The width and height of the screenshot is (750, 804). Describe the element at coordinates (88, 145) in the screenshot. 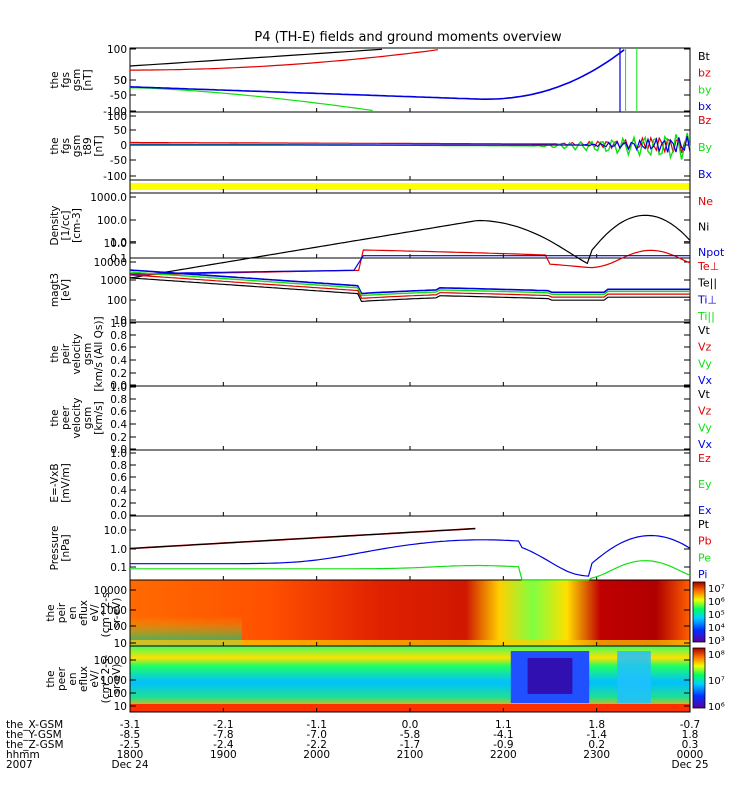

I see `y-axis-label: t89` at that location.